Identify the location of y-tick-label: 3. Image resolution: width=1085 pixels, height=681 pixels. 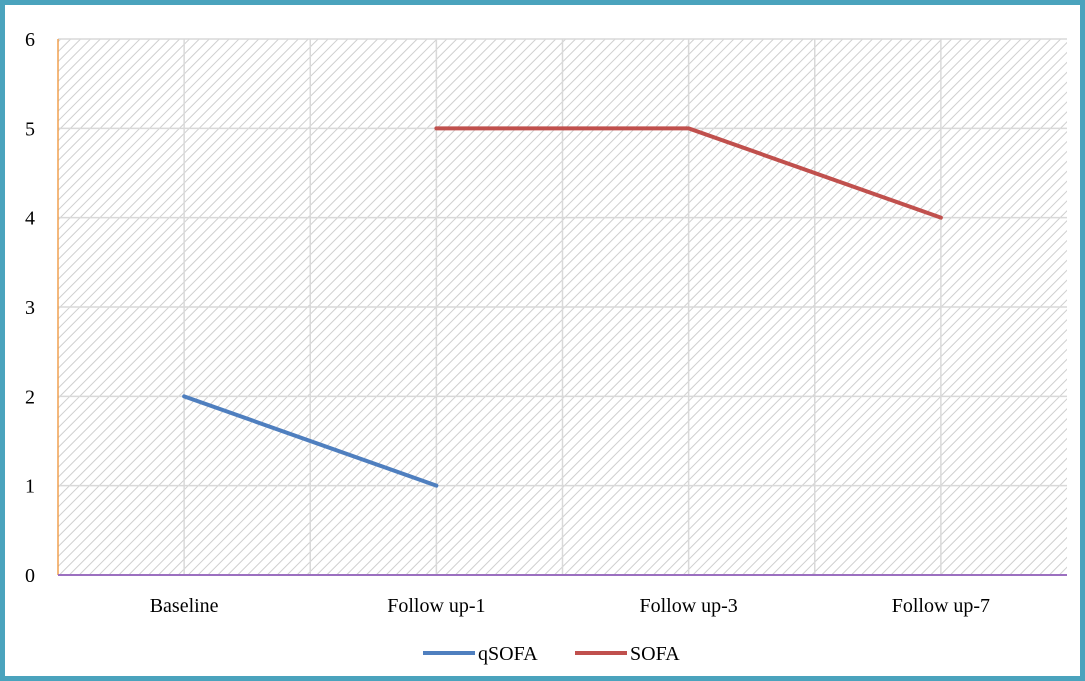
(30, 308).